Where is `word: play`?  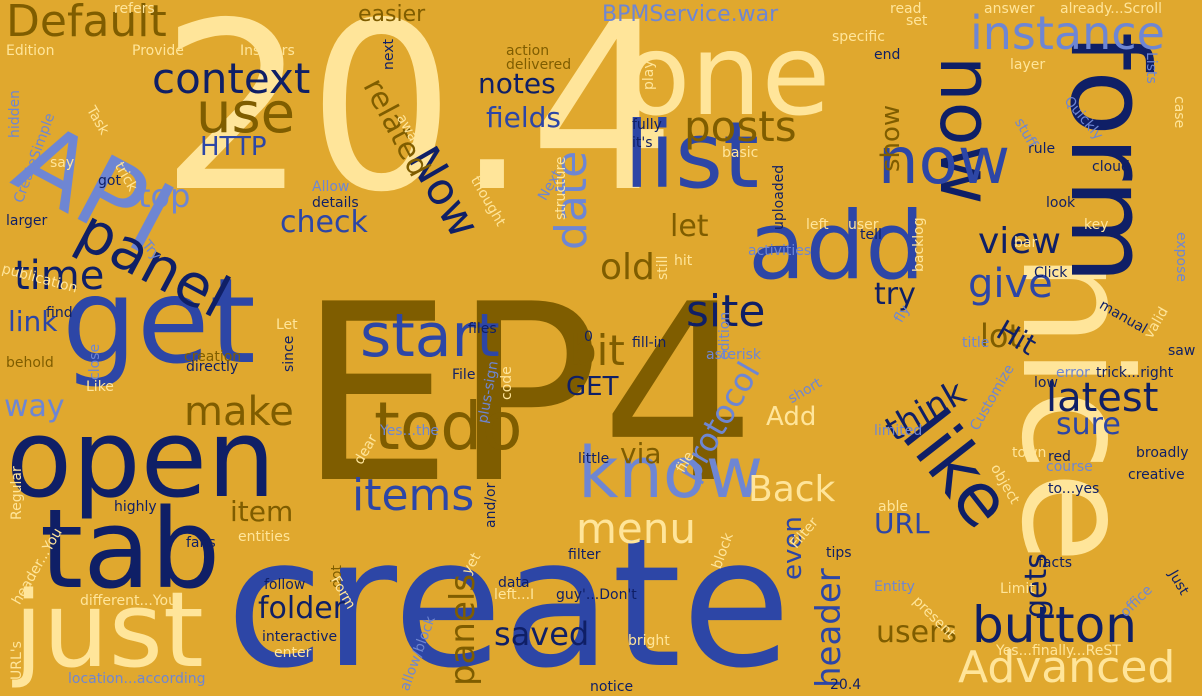
word: play is located at coordinates (649, 75).